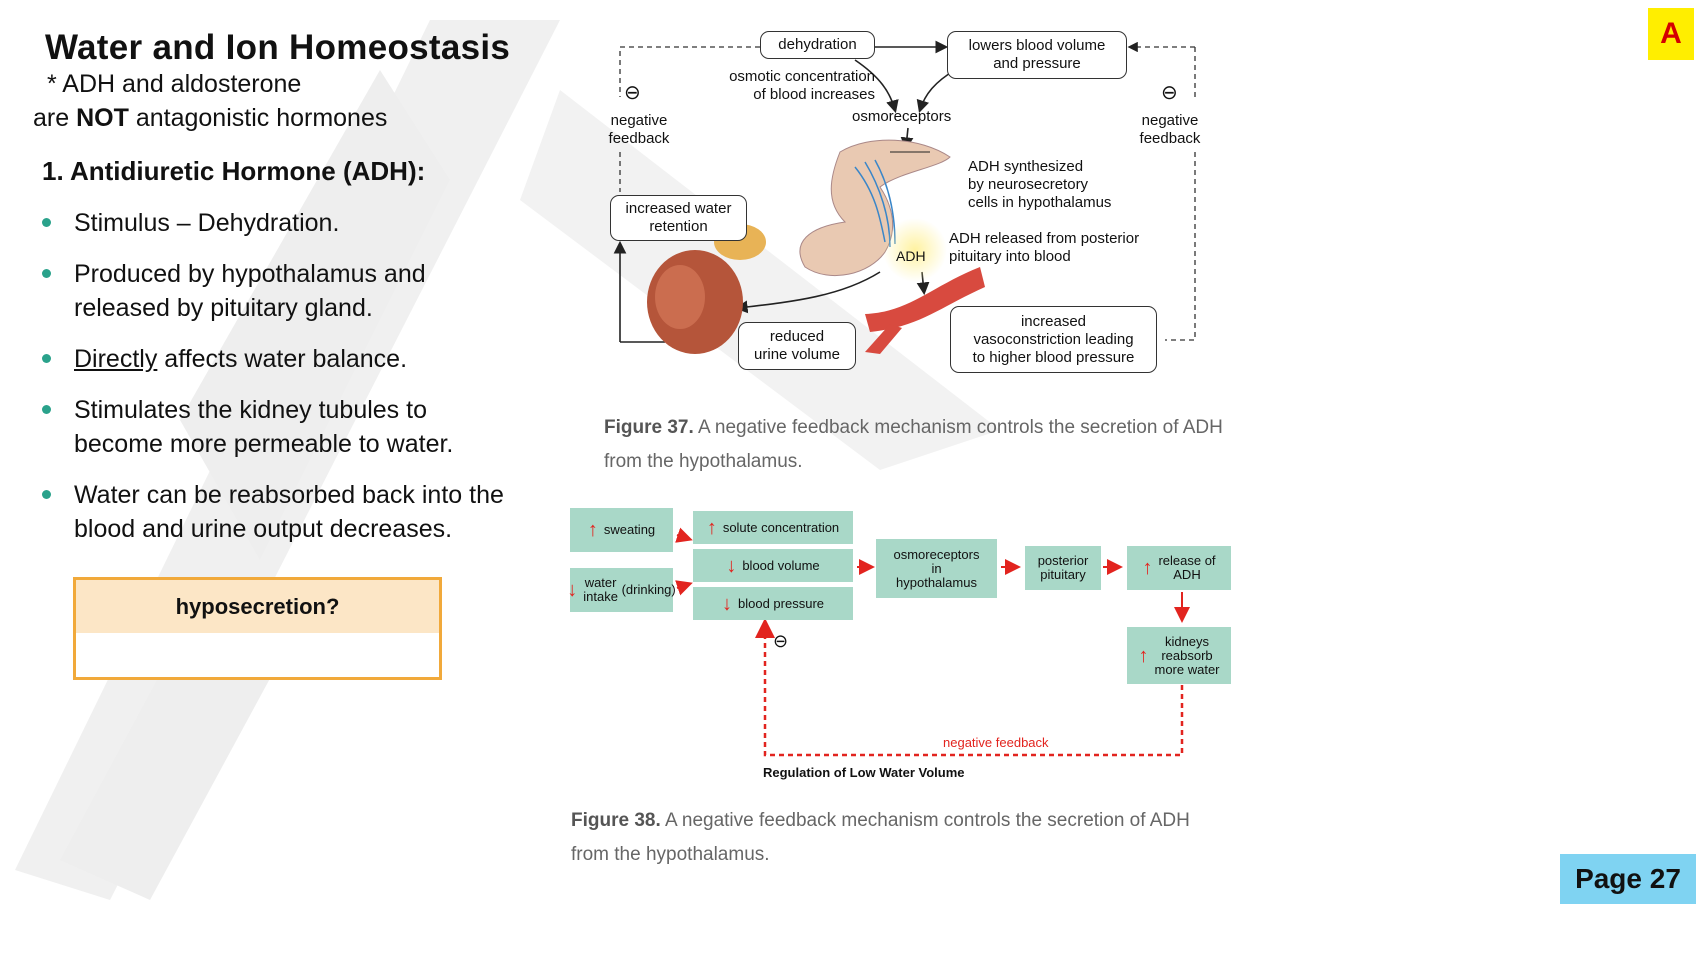 Image resolution: width=1706 pixels, height=961 pixels. Describe the element at coordinates (773, 603) in the screenshot. I see `blood-pressure-box: ↓ blood pressure` at that location.